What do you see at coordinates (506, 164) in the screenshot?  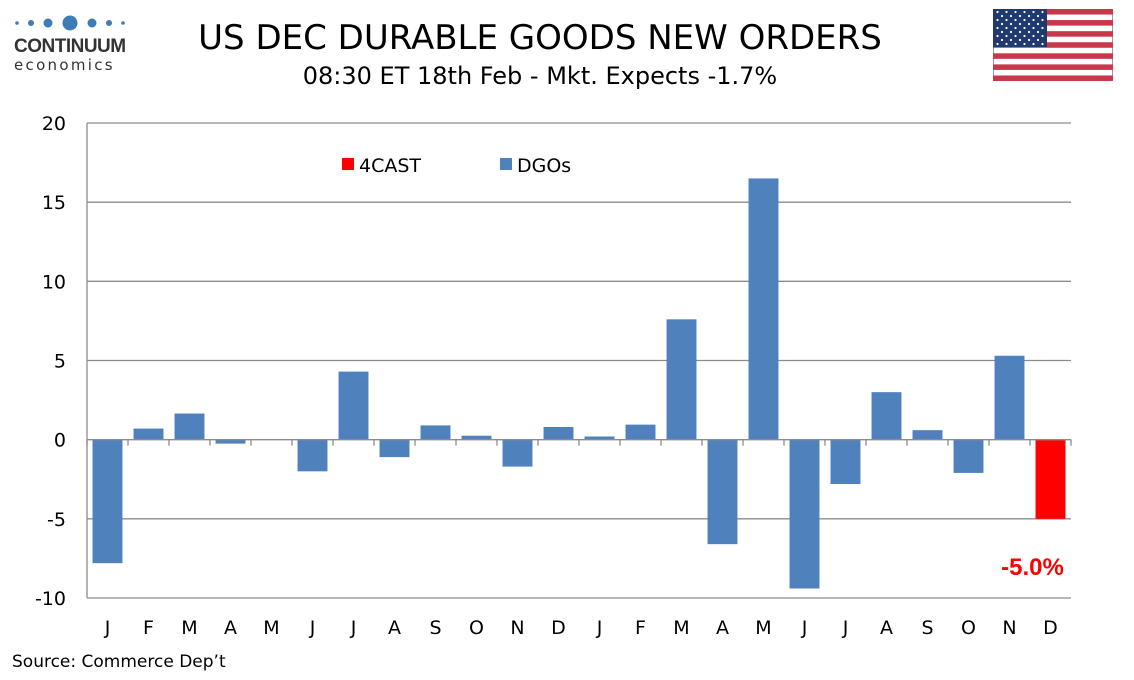 I see `legend-swatch-dgos` at bounding box center [506, 164].